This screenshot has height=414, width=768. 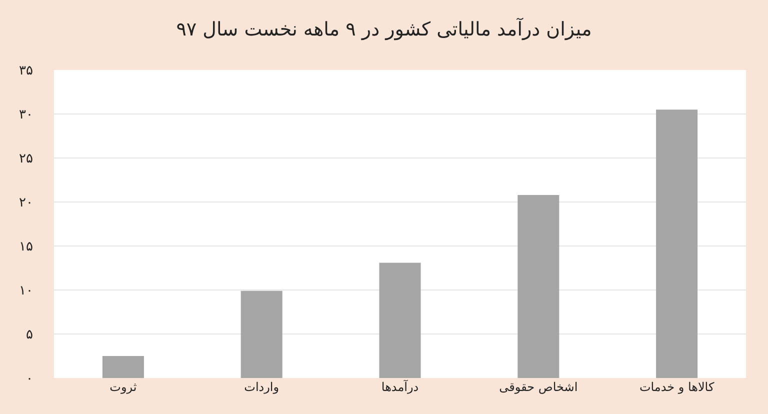 What do you see at coordinates (384, 29) in the screenshot?
I see `chart-title: میزان درآمد مالیاتی کشور در ۹ ماهه نخست سال ۹۷` at bounding box center [384, 29].